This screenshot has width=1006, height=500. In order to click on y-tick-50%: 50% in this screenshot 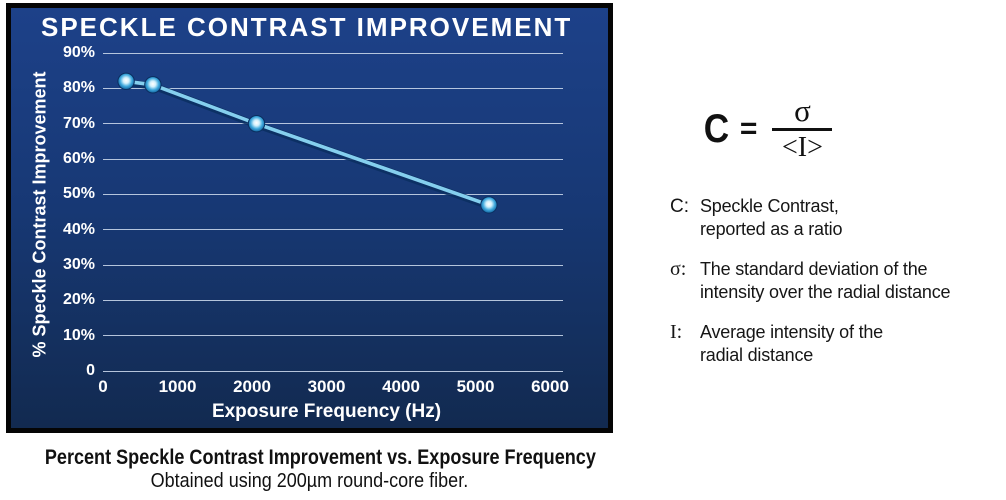, I will do `click(78, 194)`.